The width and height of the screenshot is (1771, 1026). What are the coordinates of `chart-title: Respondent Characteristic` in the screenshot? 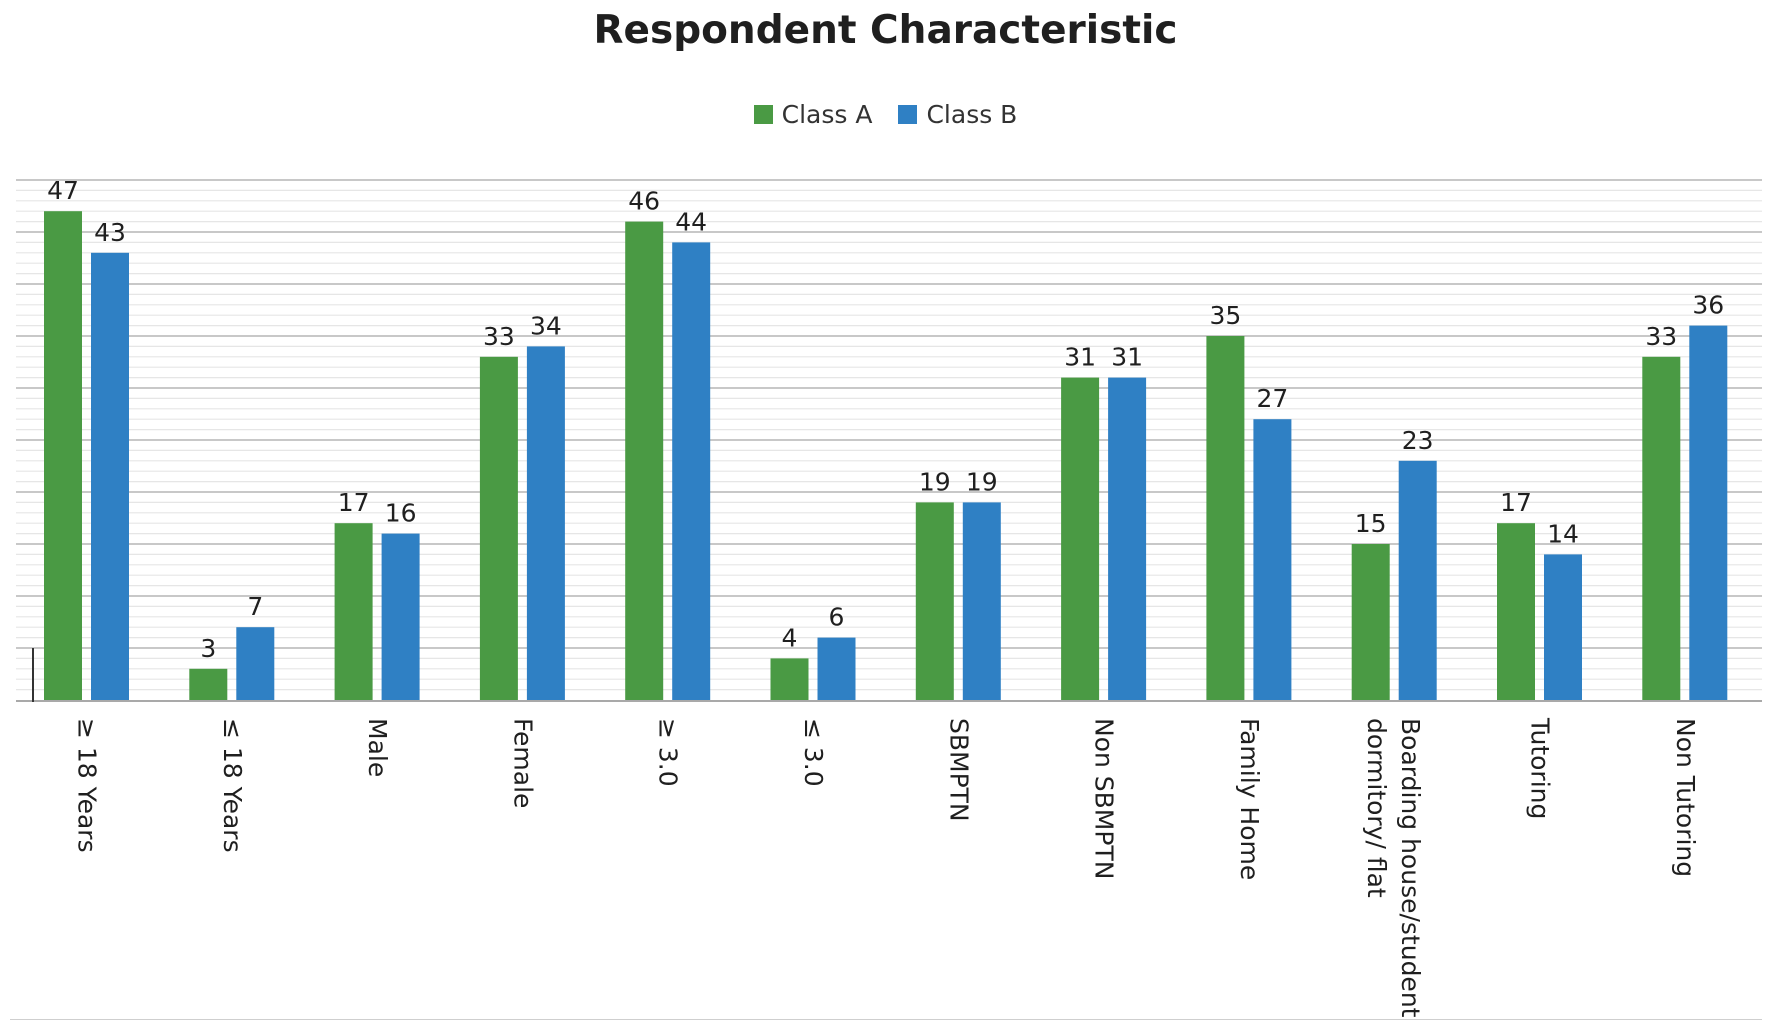 It's located at (885, 30).